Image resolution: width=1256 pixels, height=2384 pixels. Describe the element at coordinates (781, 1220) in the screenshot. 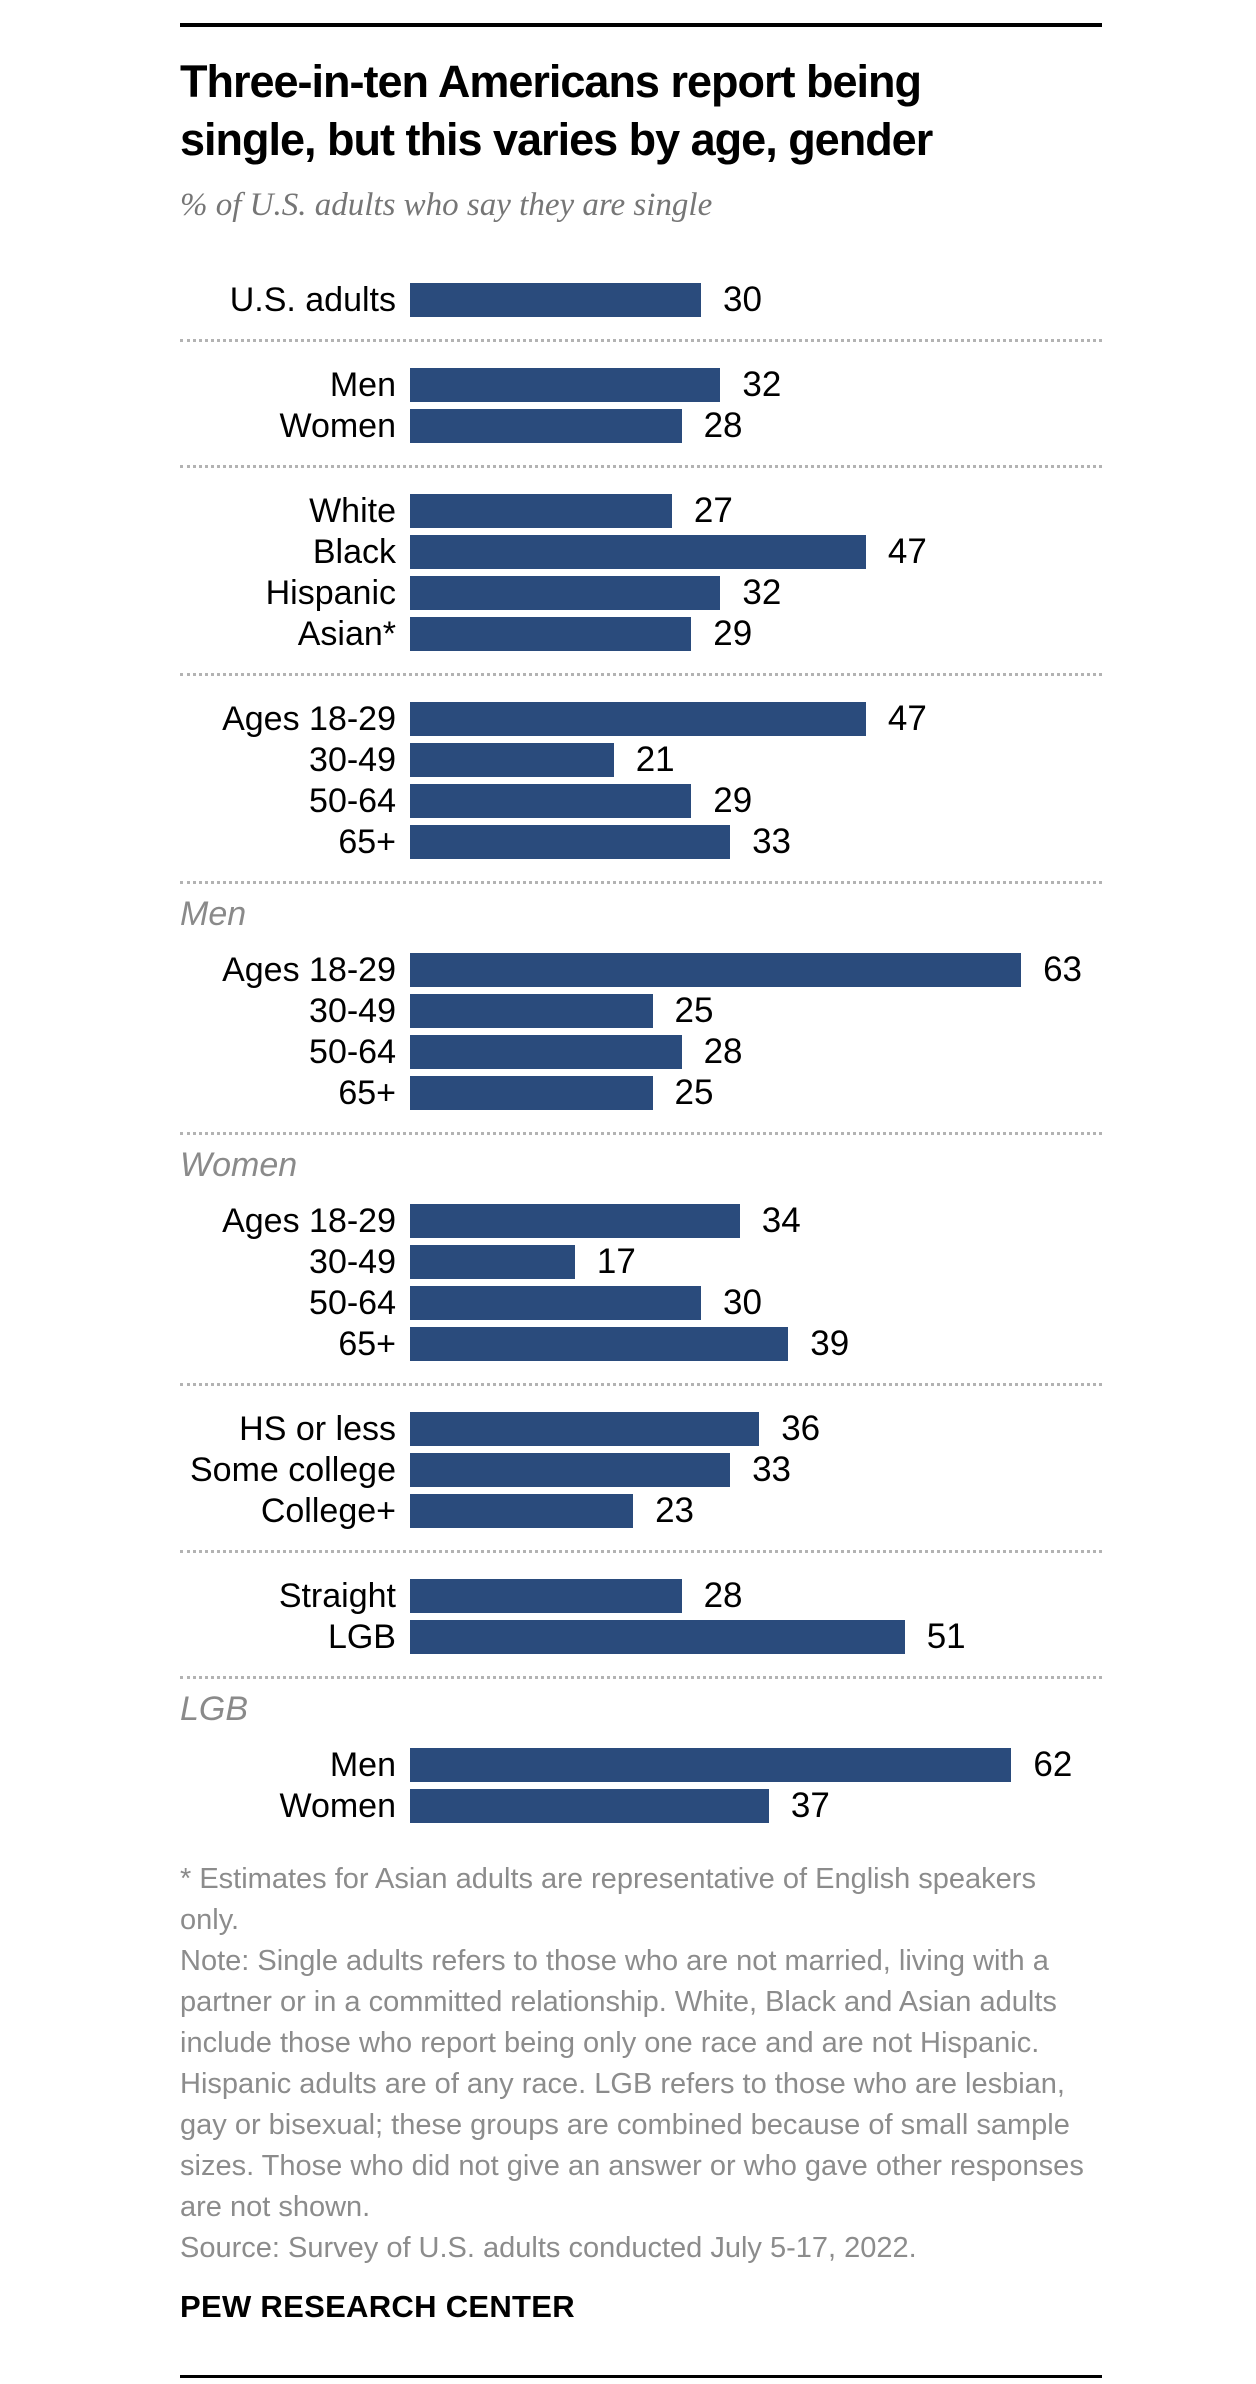

I see `bar-value-label: 34` at that location.